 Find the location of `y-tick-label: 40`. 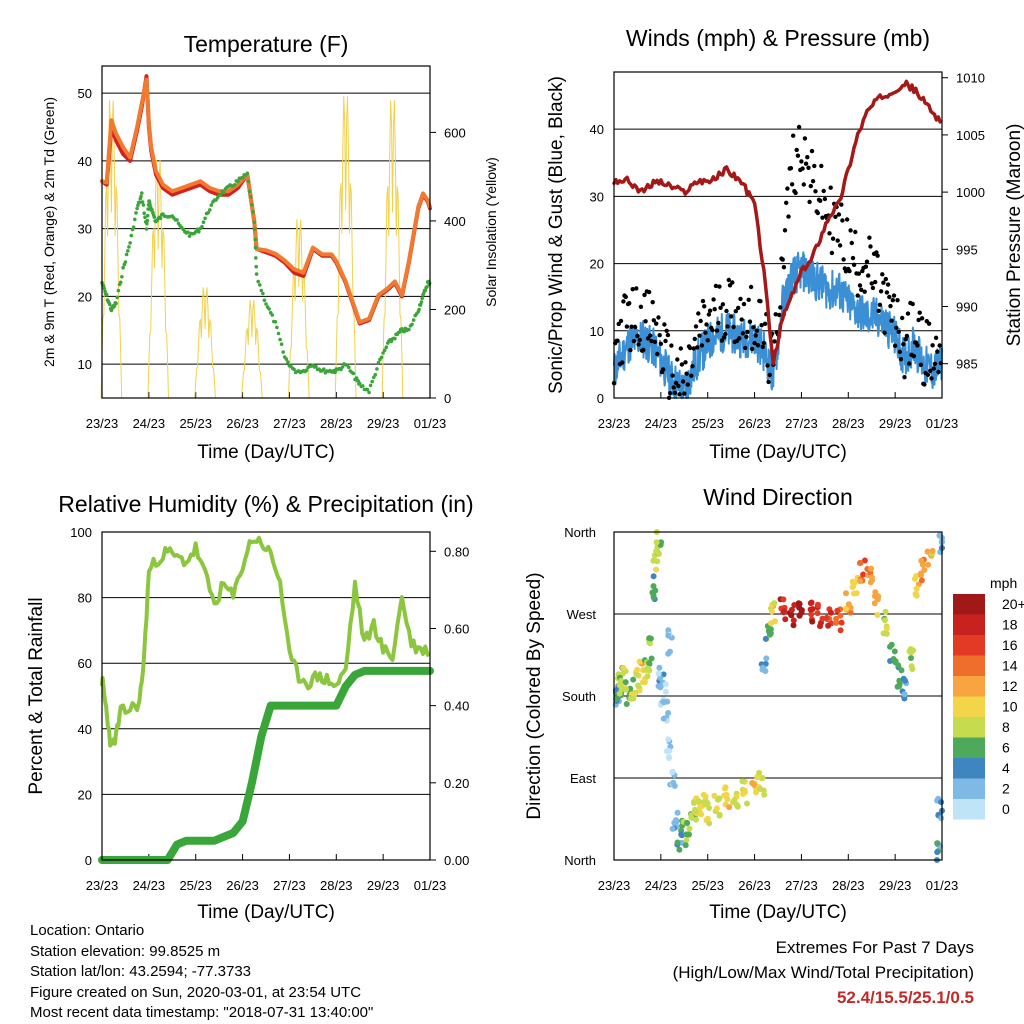

y-tick-label: 40 is located at coordinates (597, 129).